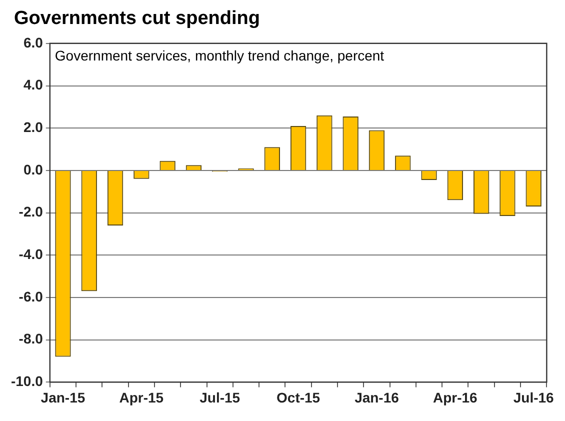 Image resolution: width=565 pixels, height=421 pixels. Describe the element at coordinates (533, 397) in the screenshot. I see `x-tick-label: Jul-16` at that location.